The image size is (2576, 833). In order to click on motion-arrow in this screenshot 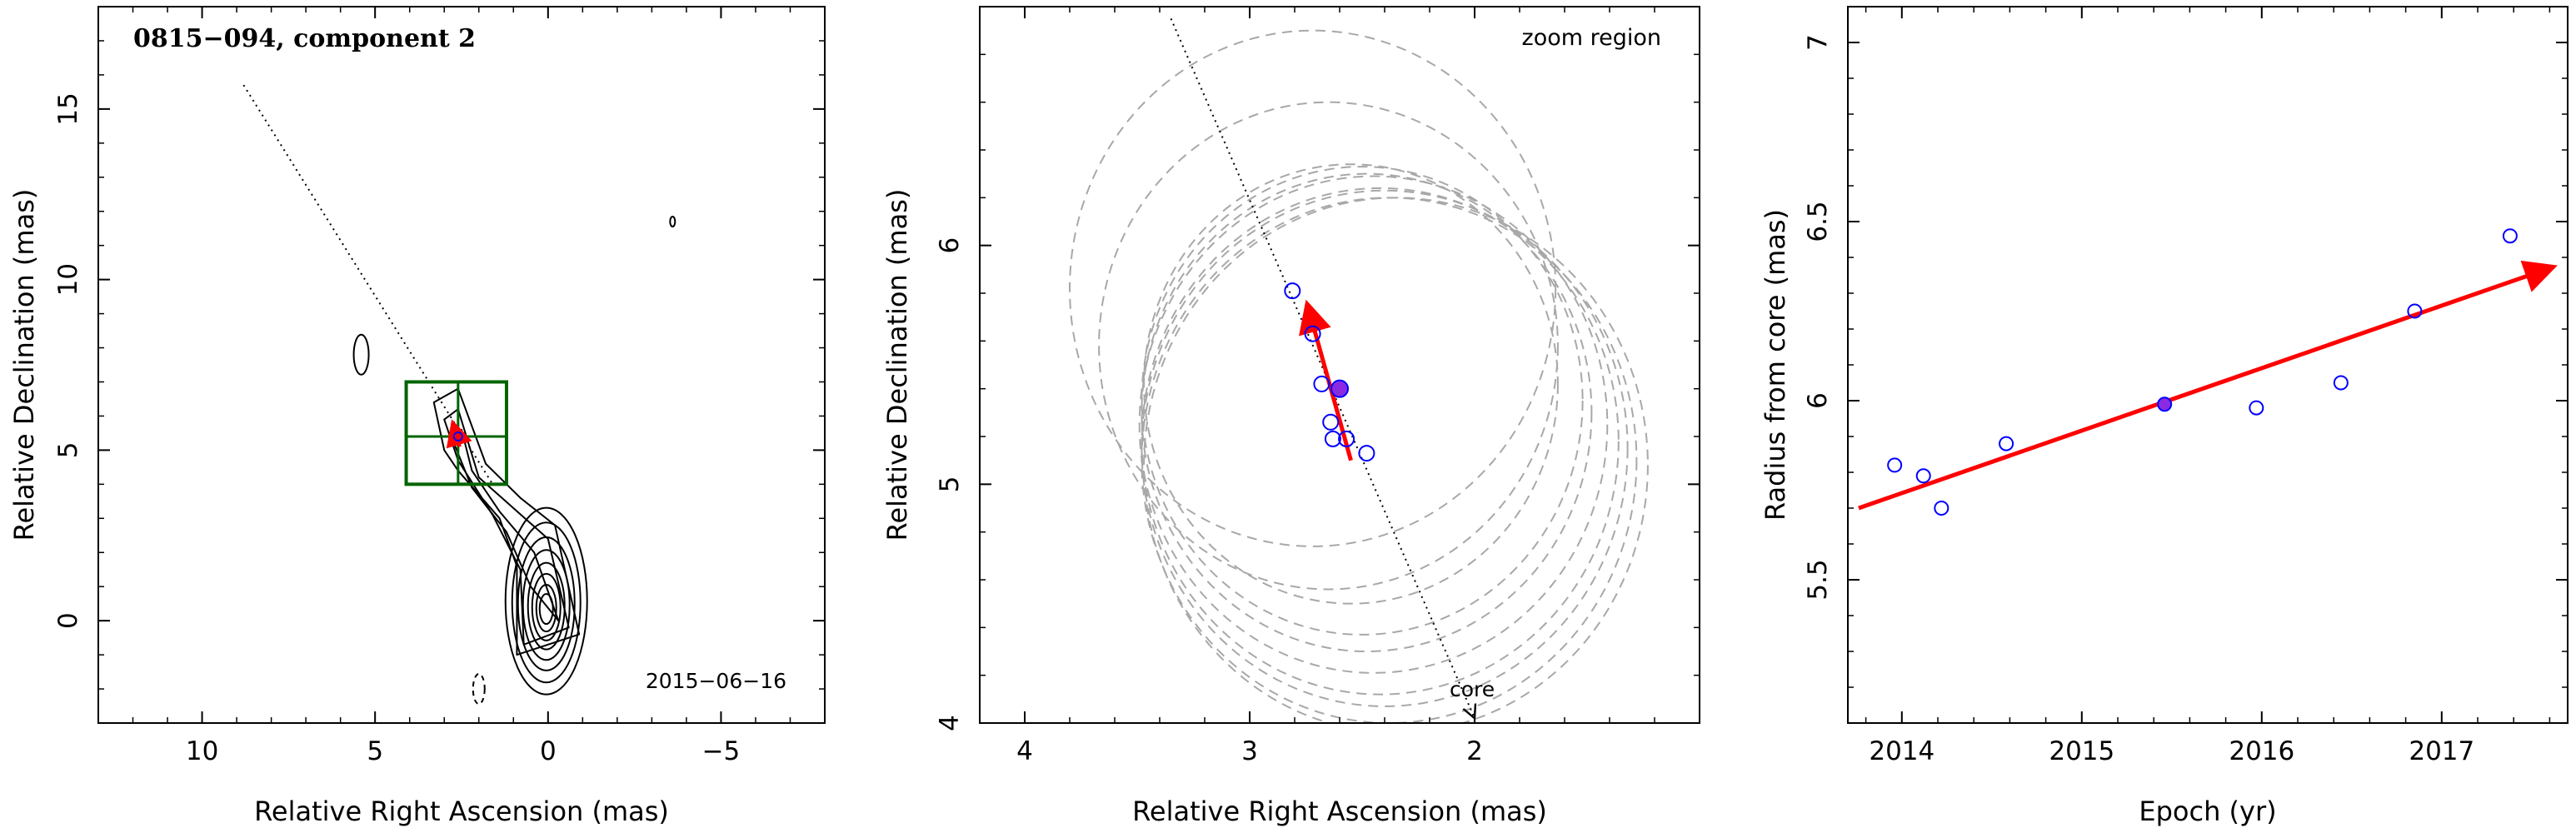, I will do `click(459, 434)`.